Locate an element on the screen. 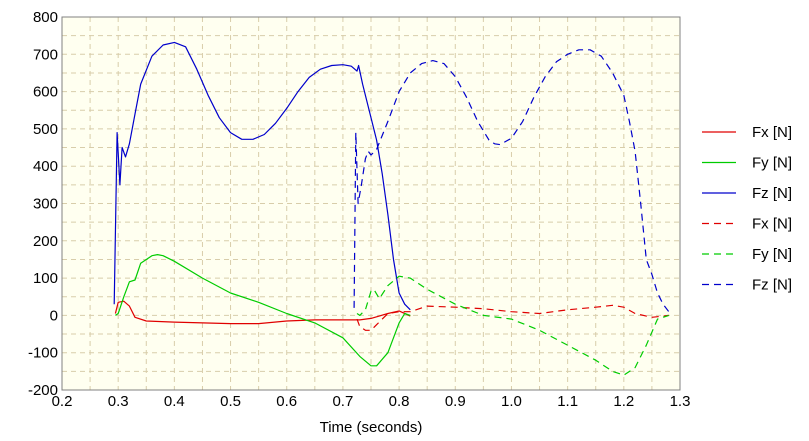 Image resolution: width=809 pixels, height=441 pixels. x-tick-label: 0.4 is located at coordinates (174, 401).